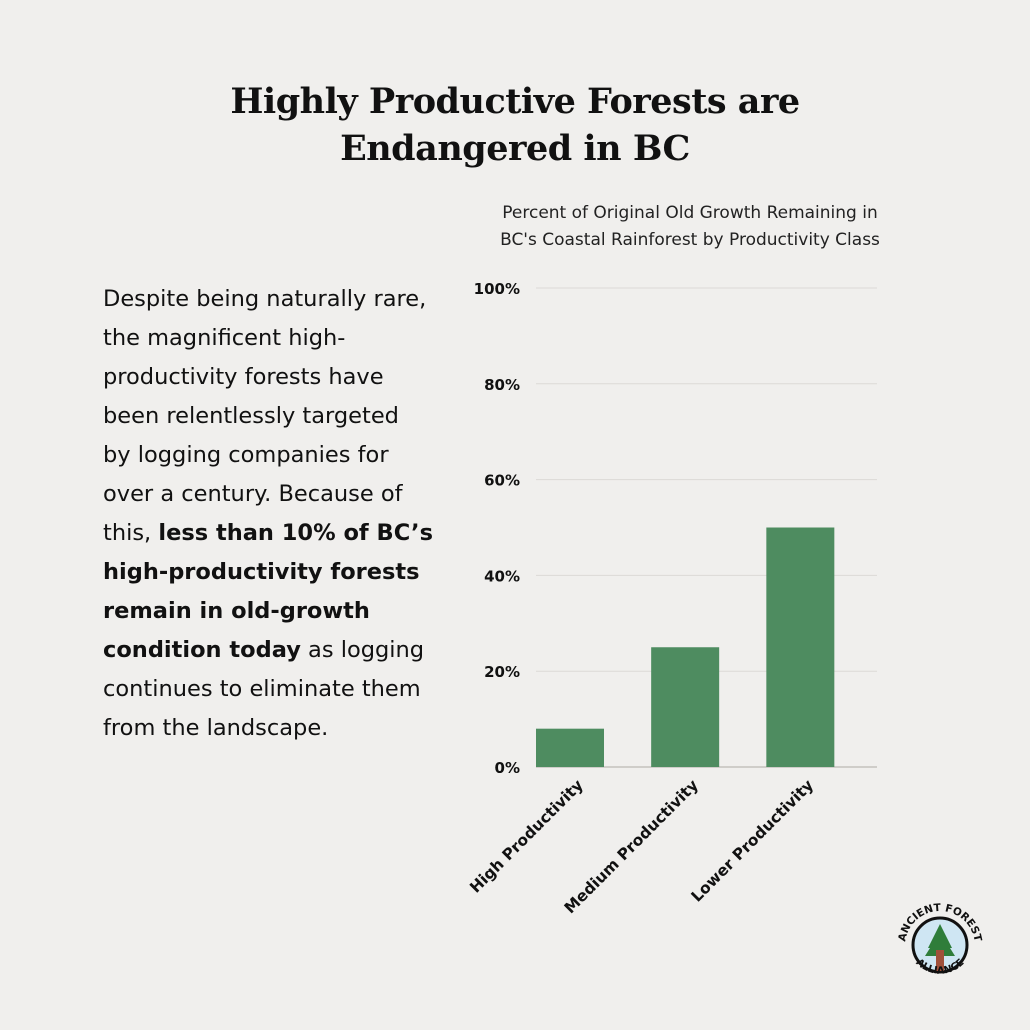  I want to click on title-line: Highly Productive Forests are, so click(515, 101).